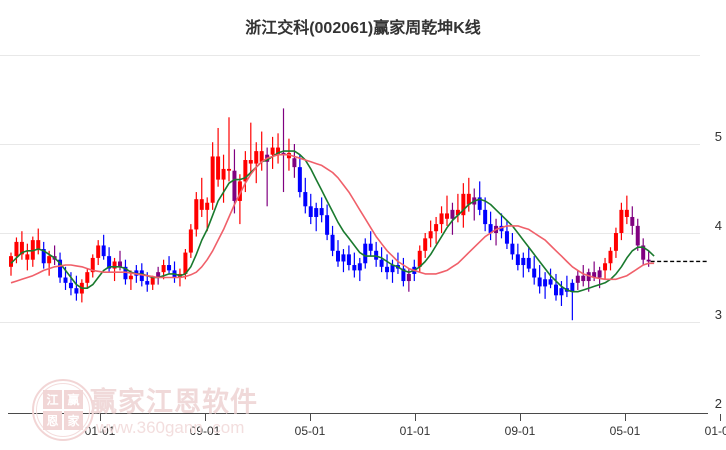 The image size is (726, 450). I want to click on x-tick-label-3: 01-01, so click(415, 431).